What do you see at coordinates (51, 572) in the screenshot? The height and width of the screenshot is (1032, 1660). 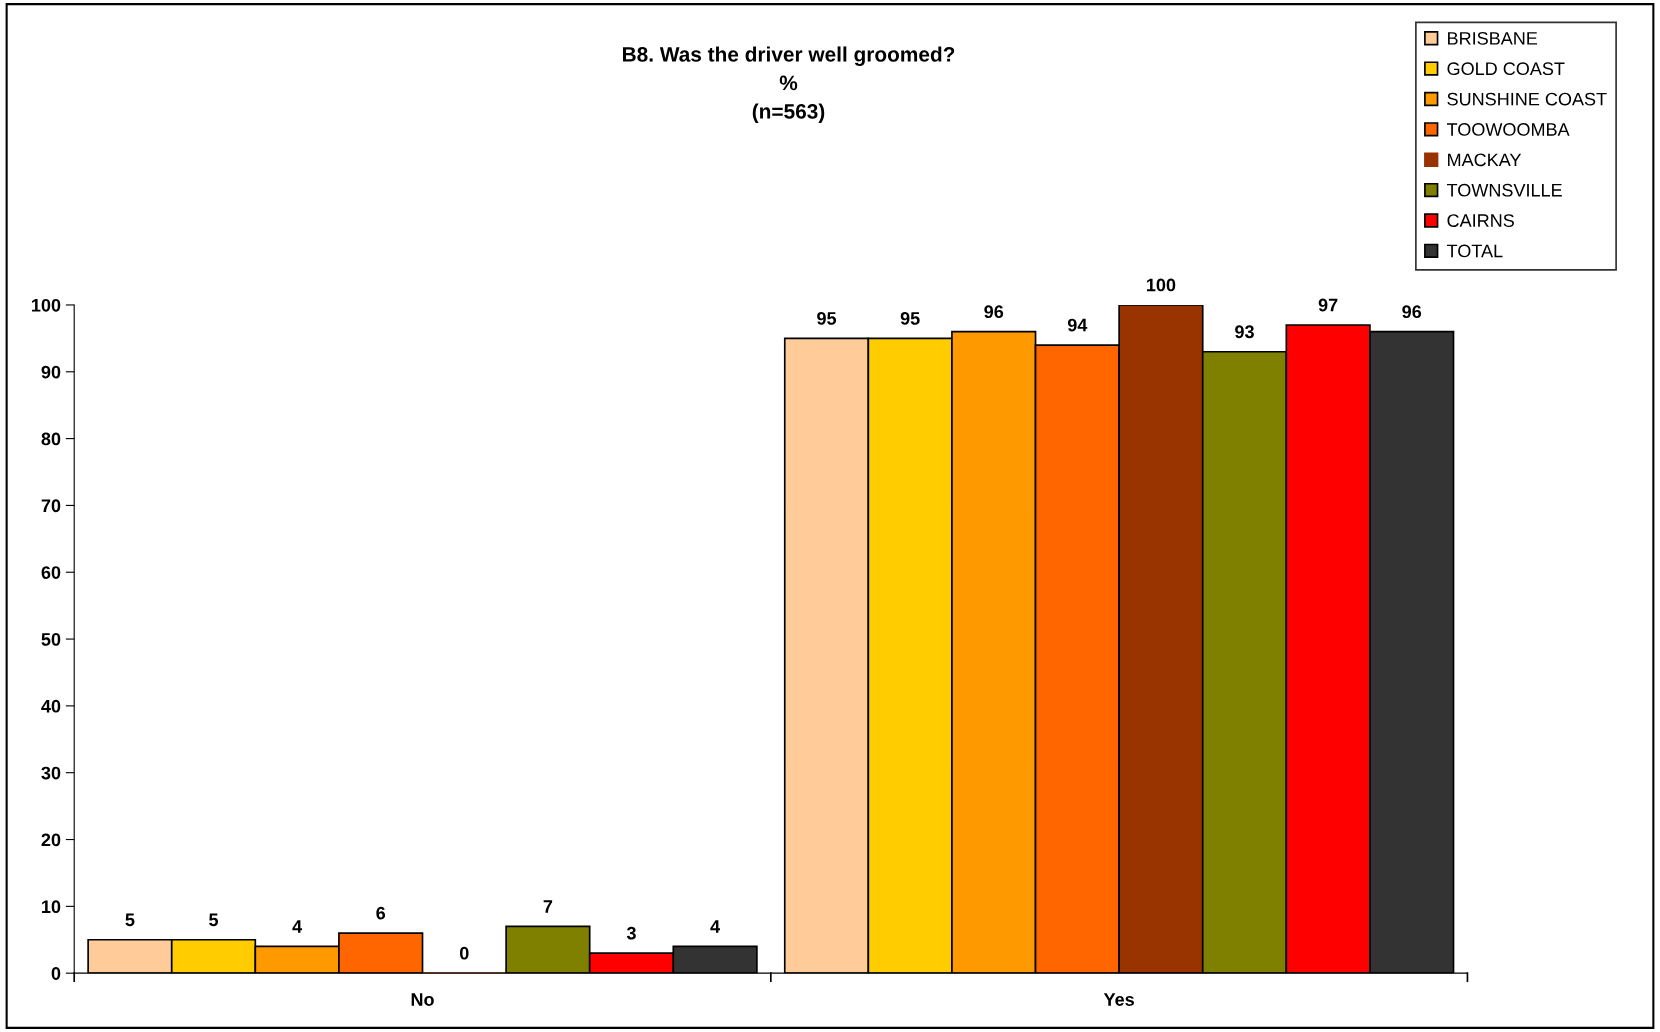 I see `y-tick-label: 60` at bounding box center [51, 572].